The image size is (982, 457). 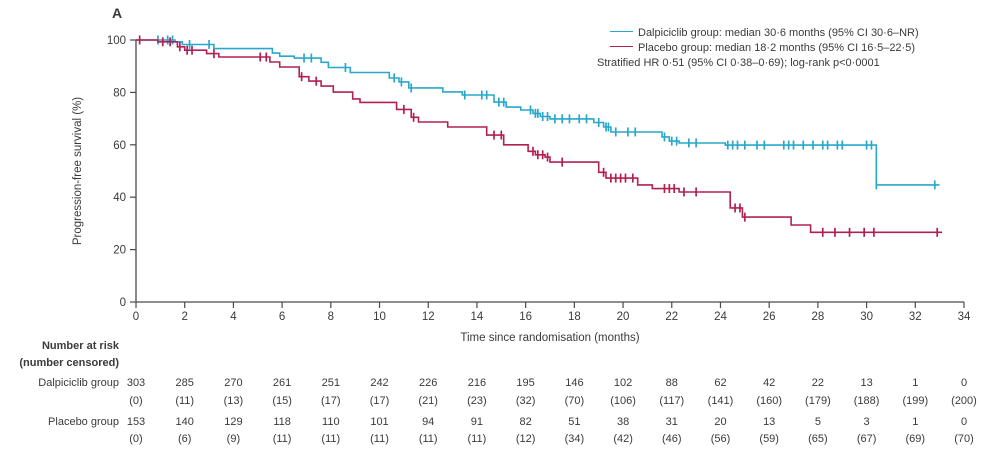 What do you see at coordinates (477, 401) in the screenshot?
I see `risk-censored: (23)` at bounding box center [477, 401].